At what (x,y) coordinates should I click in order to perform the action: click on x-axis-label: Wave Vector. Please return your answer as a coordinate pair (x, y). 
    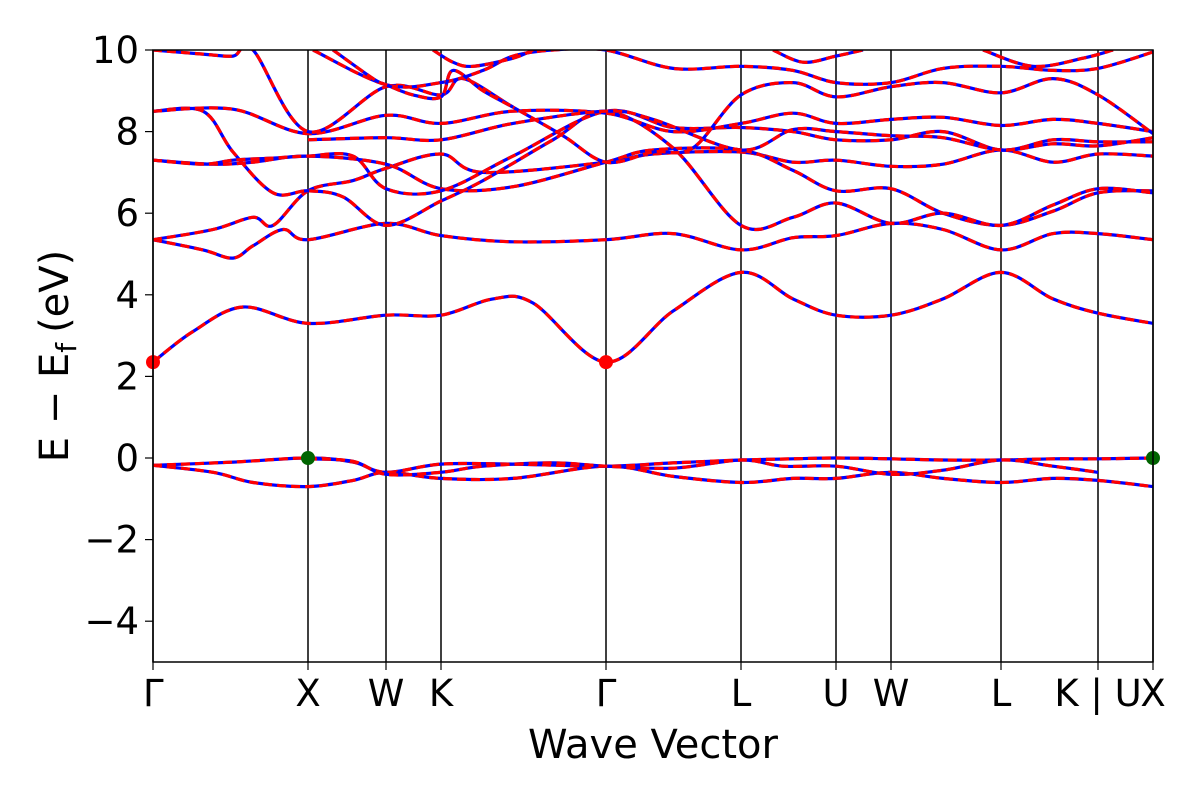
    Looking at the image, I should click on (653, 745).